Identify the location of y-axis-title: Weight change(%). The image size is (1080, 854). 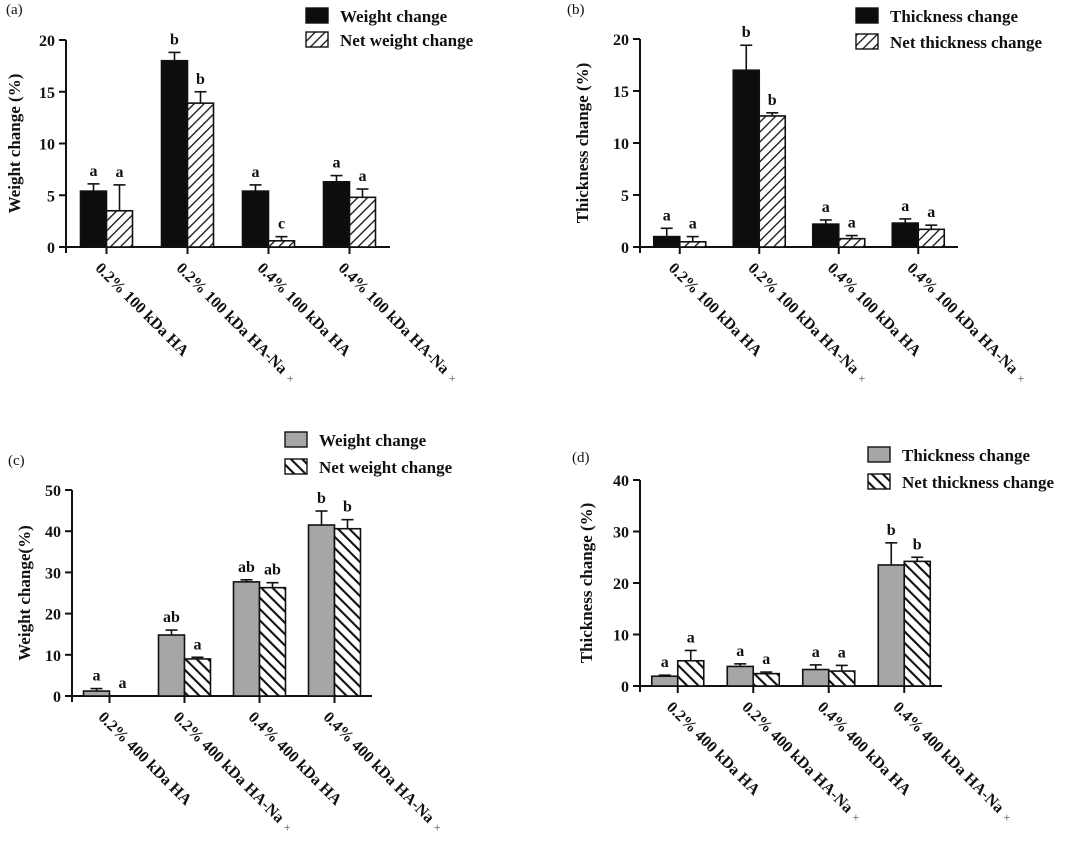
(24, 593).